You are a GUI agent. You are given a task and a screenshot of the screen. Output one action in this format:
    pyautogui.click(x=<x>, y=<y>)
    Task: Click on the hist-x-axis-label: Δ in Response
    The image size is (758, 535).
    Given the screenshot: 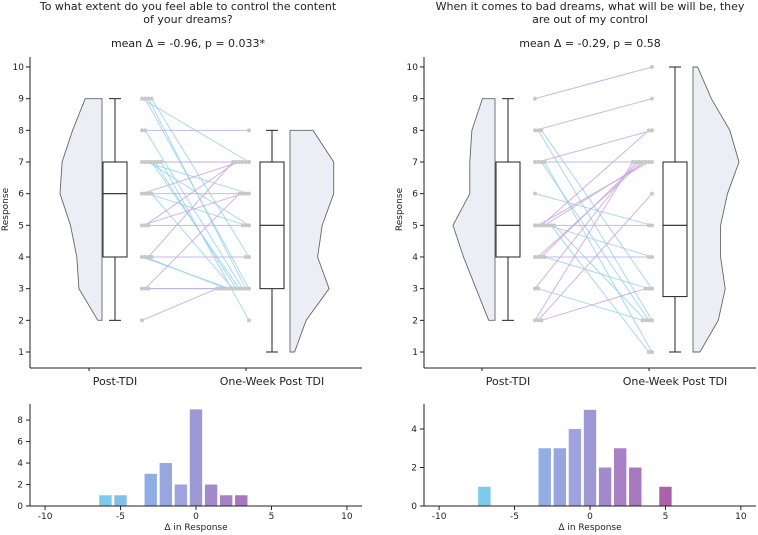 What is the action you would take?
    pyautogui.click(x=590, y=528)
    